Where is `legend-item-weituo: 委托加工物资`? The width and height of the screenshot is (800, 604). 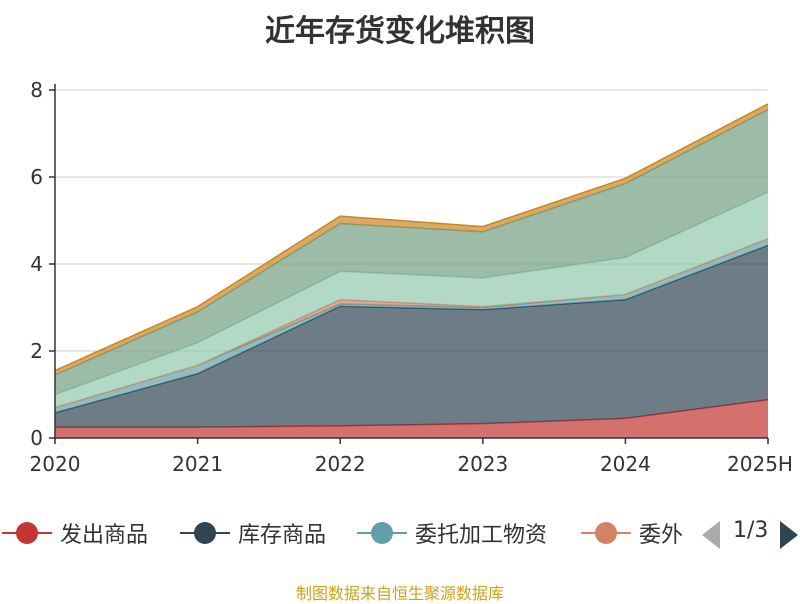 legend-item-weituo: 委托加工物资 is located at coordinates (451, 533).